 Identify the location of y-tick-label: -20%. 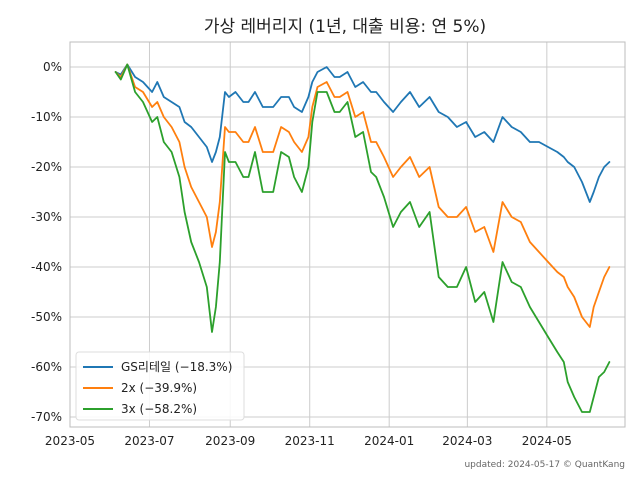
(46, 167).